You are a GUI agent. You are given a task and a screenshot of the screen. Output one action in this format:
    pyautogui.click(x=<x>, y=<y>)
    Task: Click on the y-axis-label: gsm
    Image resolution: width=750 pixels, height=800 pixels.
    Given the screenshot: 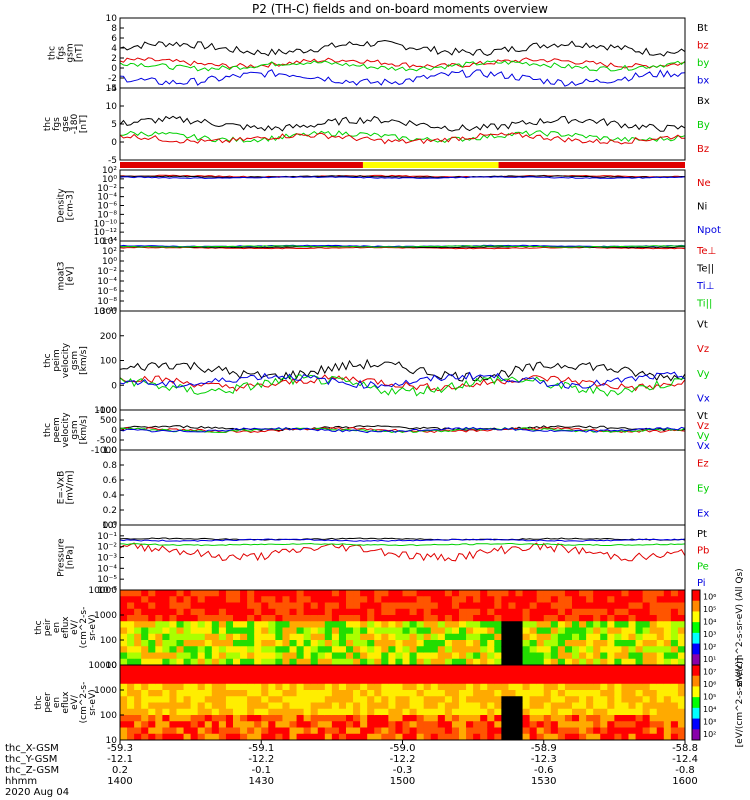 What is the action you would take?
    pyautogui.click(x=71, y=52)
    